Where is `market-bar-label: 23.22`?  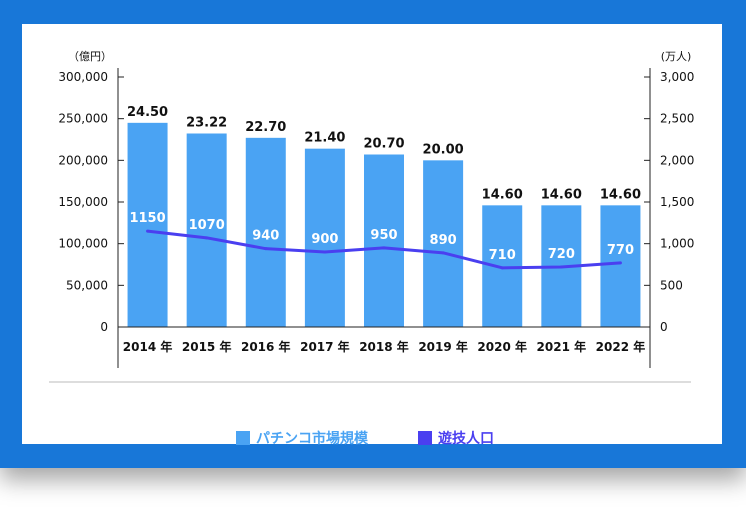 market-bar-label: 23.22 is located at coordinates (206, 123).